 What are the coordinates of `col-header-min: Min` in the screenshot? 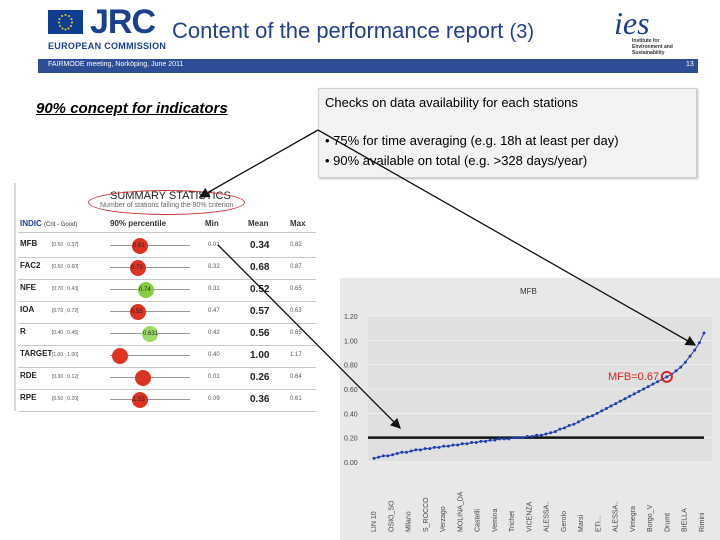 It's located at (212, 223).